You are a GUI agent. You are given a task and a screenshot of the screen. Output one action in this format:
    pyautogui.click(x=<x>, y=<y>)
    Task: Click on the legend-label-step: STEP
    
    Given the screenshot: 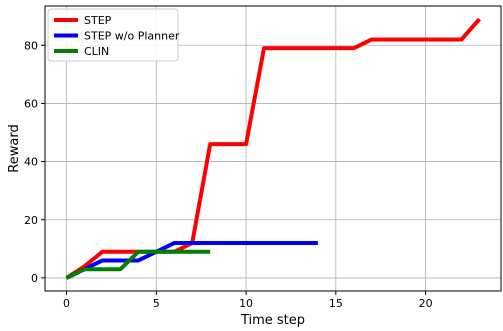 What is the action you would take?
    pyautogui.click(x=98, y=20)
    